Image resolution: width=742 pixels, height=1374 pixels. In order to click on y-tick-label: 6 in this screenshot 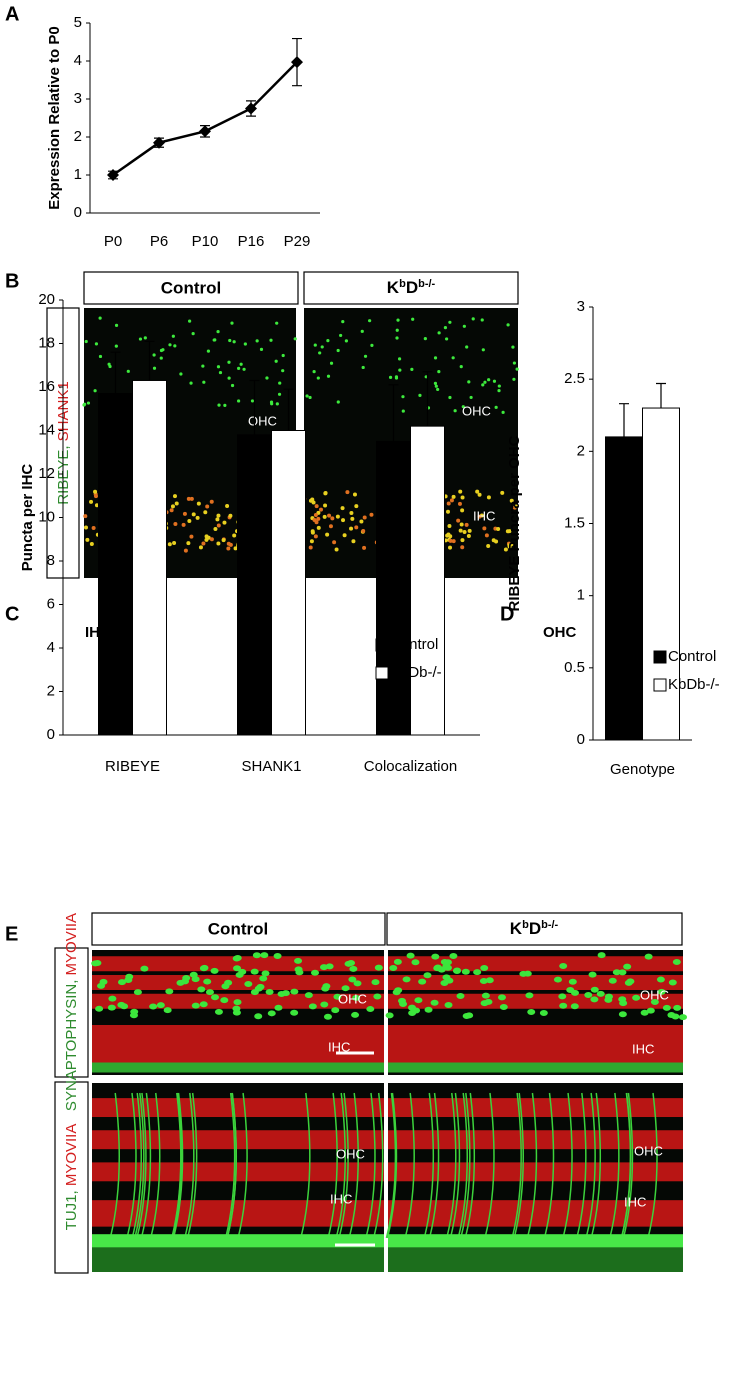, I will do `click(51, 603)`.